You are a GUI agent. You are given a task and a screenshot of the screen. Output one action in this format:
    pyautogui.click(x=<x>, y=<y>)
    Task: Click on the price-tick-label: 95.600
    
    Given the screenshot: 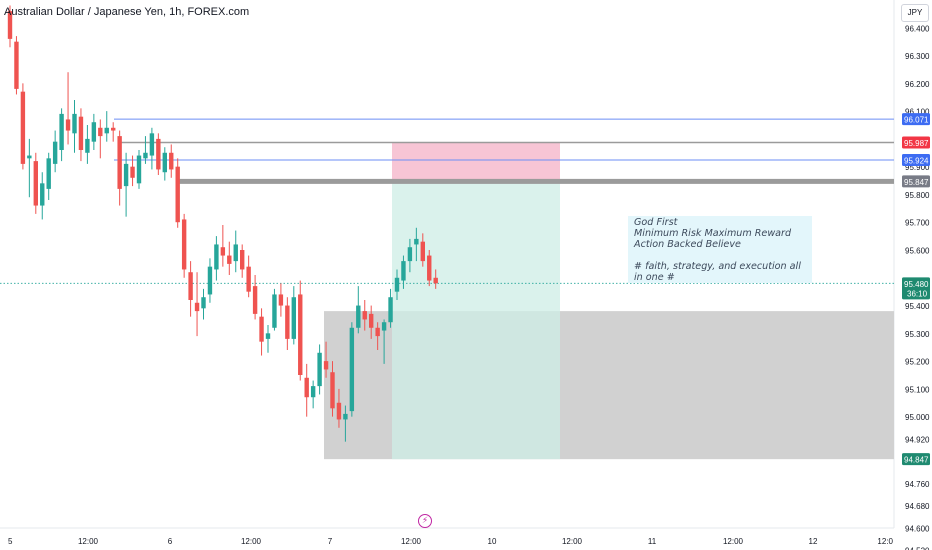 What is the action you would take?
    pyautogui.click(x=917, y=251)
    